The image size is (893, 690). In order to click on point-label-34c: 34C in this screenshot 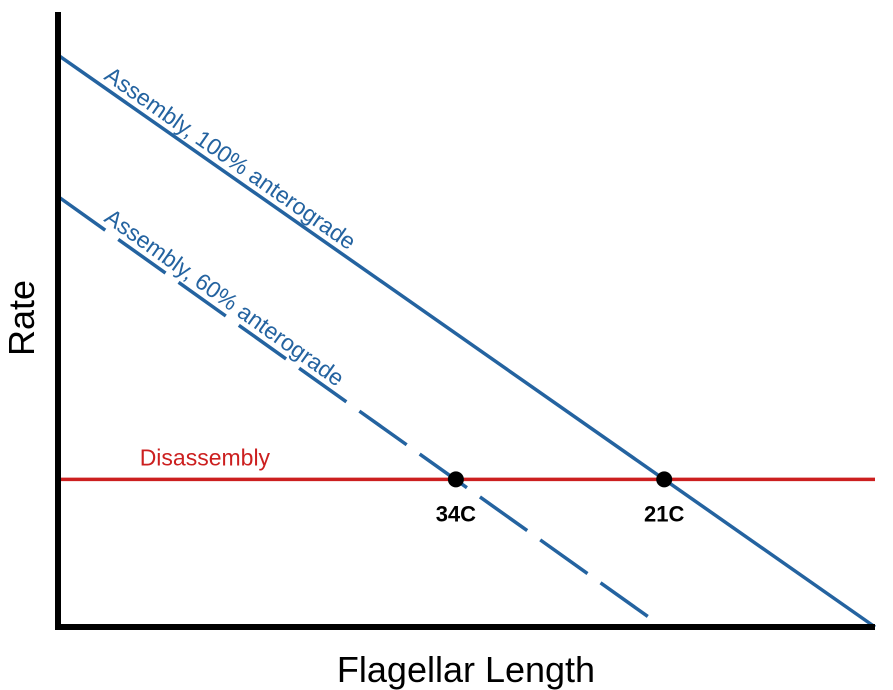, I will do `click(456, 513)`.